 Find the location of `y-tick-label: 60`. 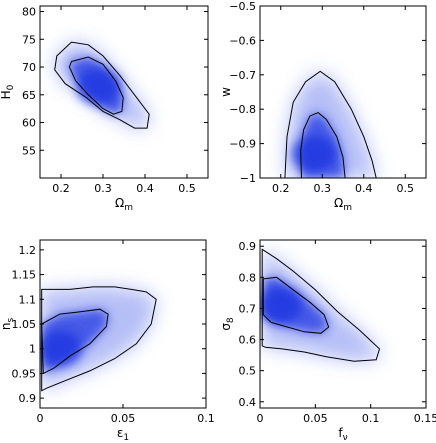

y-tick-label: 60 is located at coordinates (29, 123).